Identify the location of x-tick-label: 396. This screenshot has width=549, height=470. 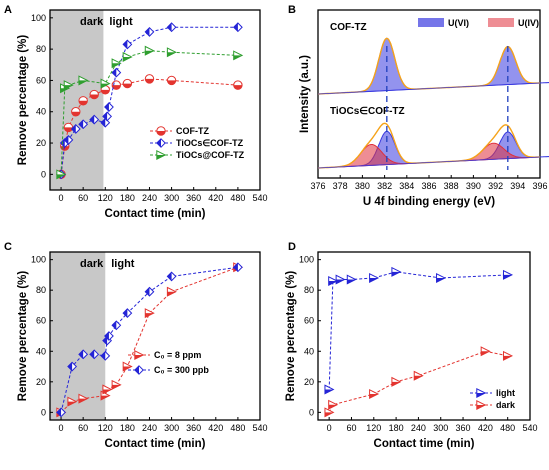
(539, 186).